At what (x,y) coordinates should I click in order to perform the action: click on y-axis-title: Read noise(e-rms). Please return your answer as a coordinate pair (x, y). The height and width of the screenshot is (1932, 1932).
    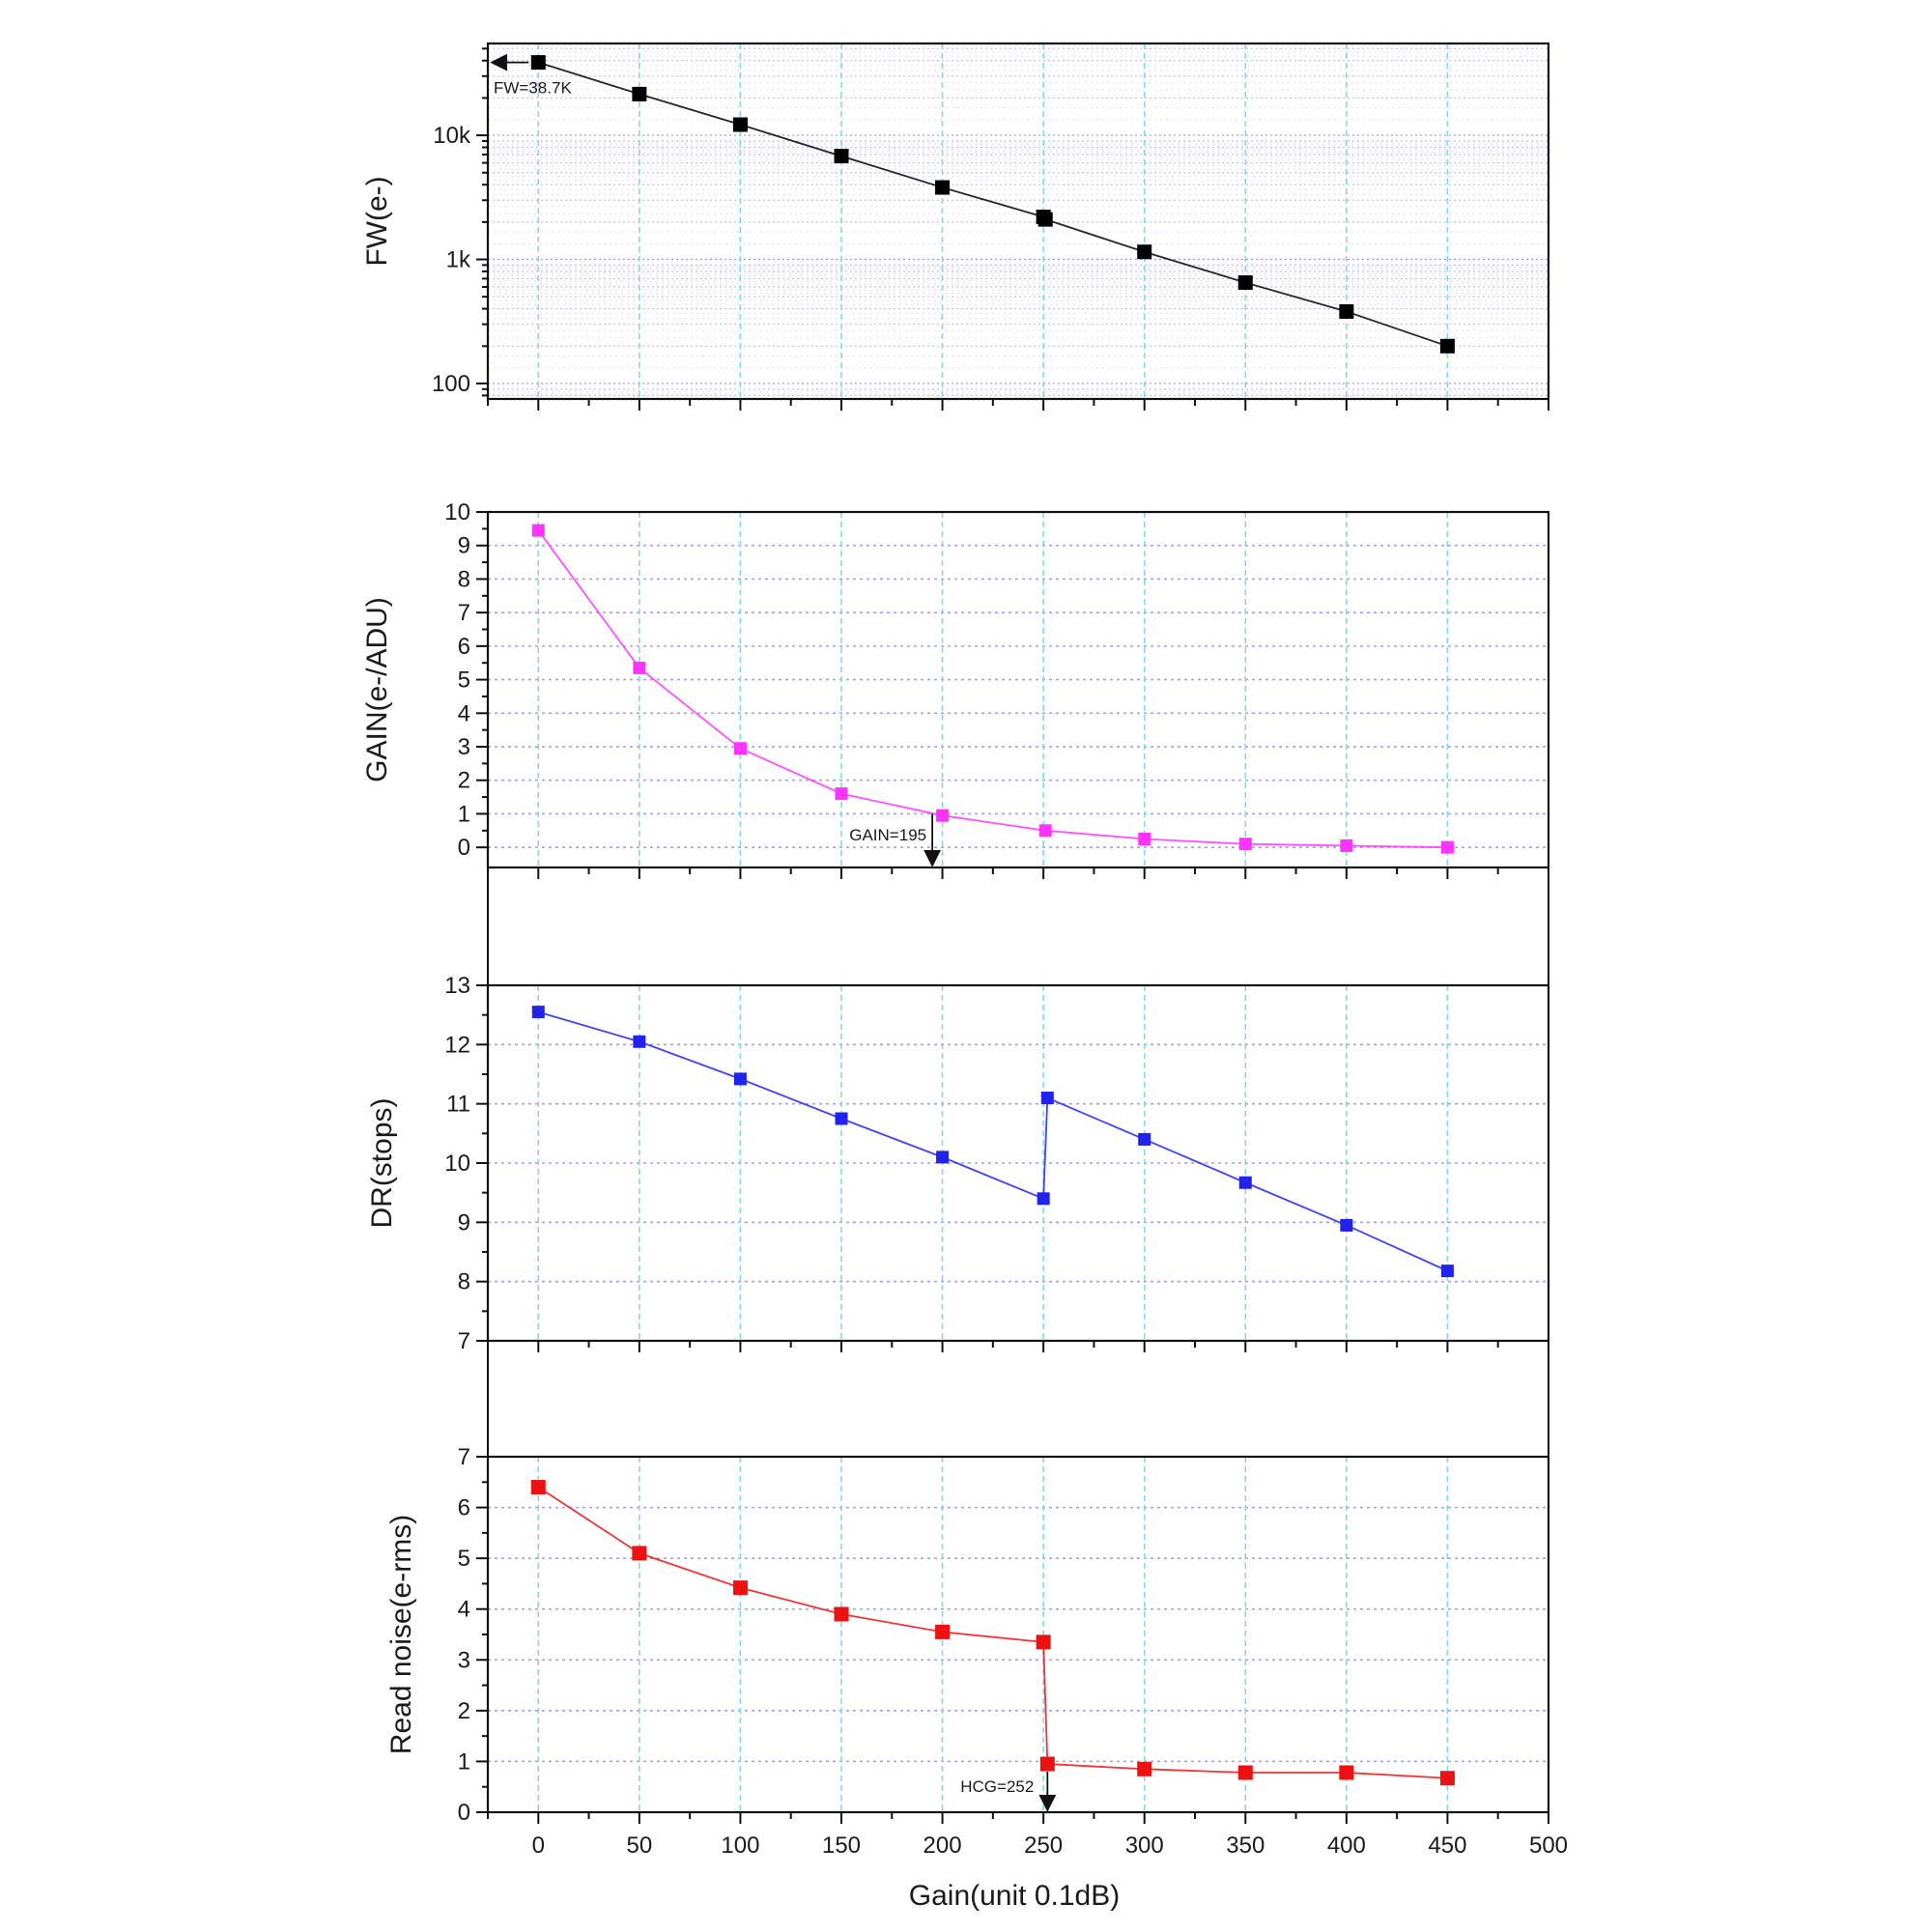
    Looking at the image, I should click on (401, 1634).